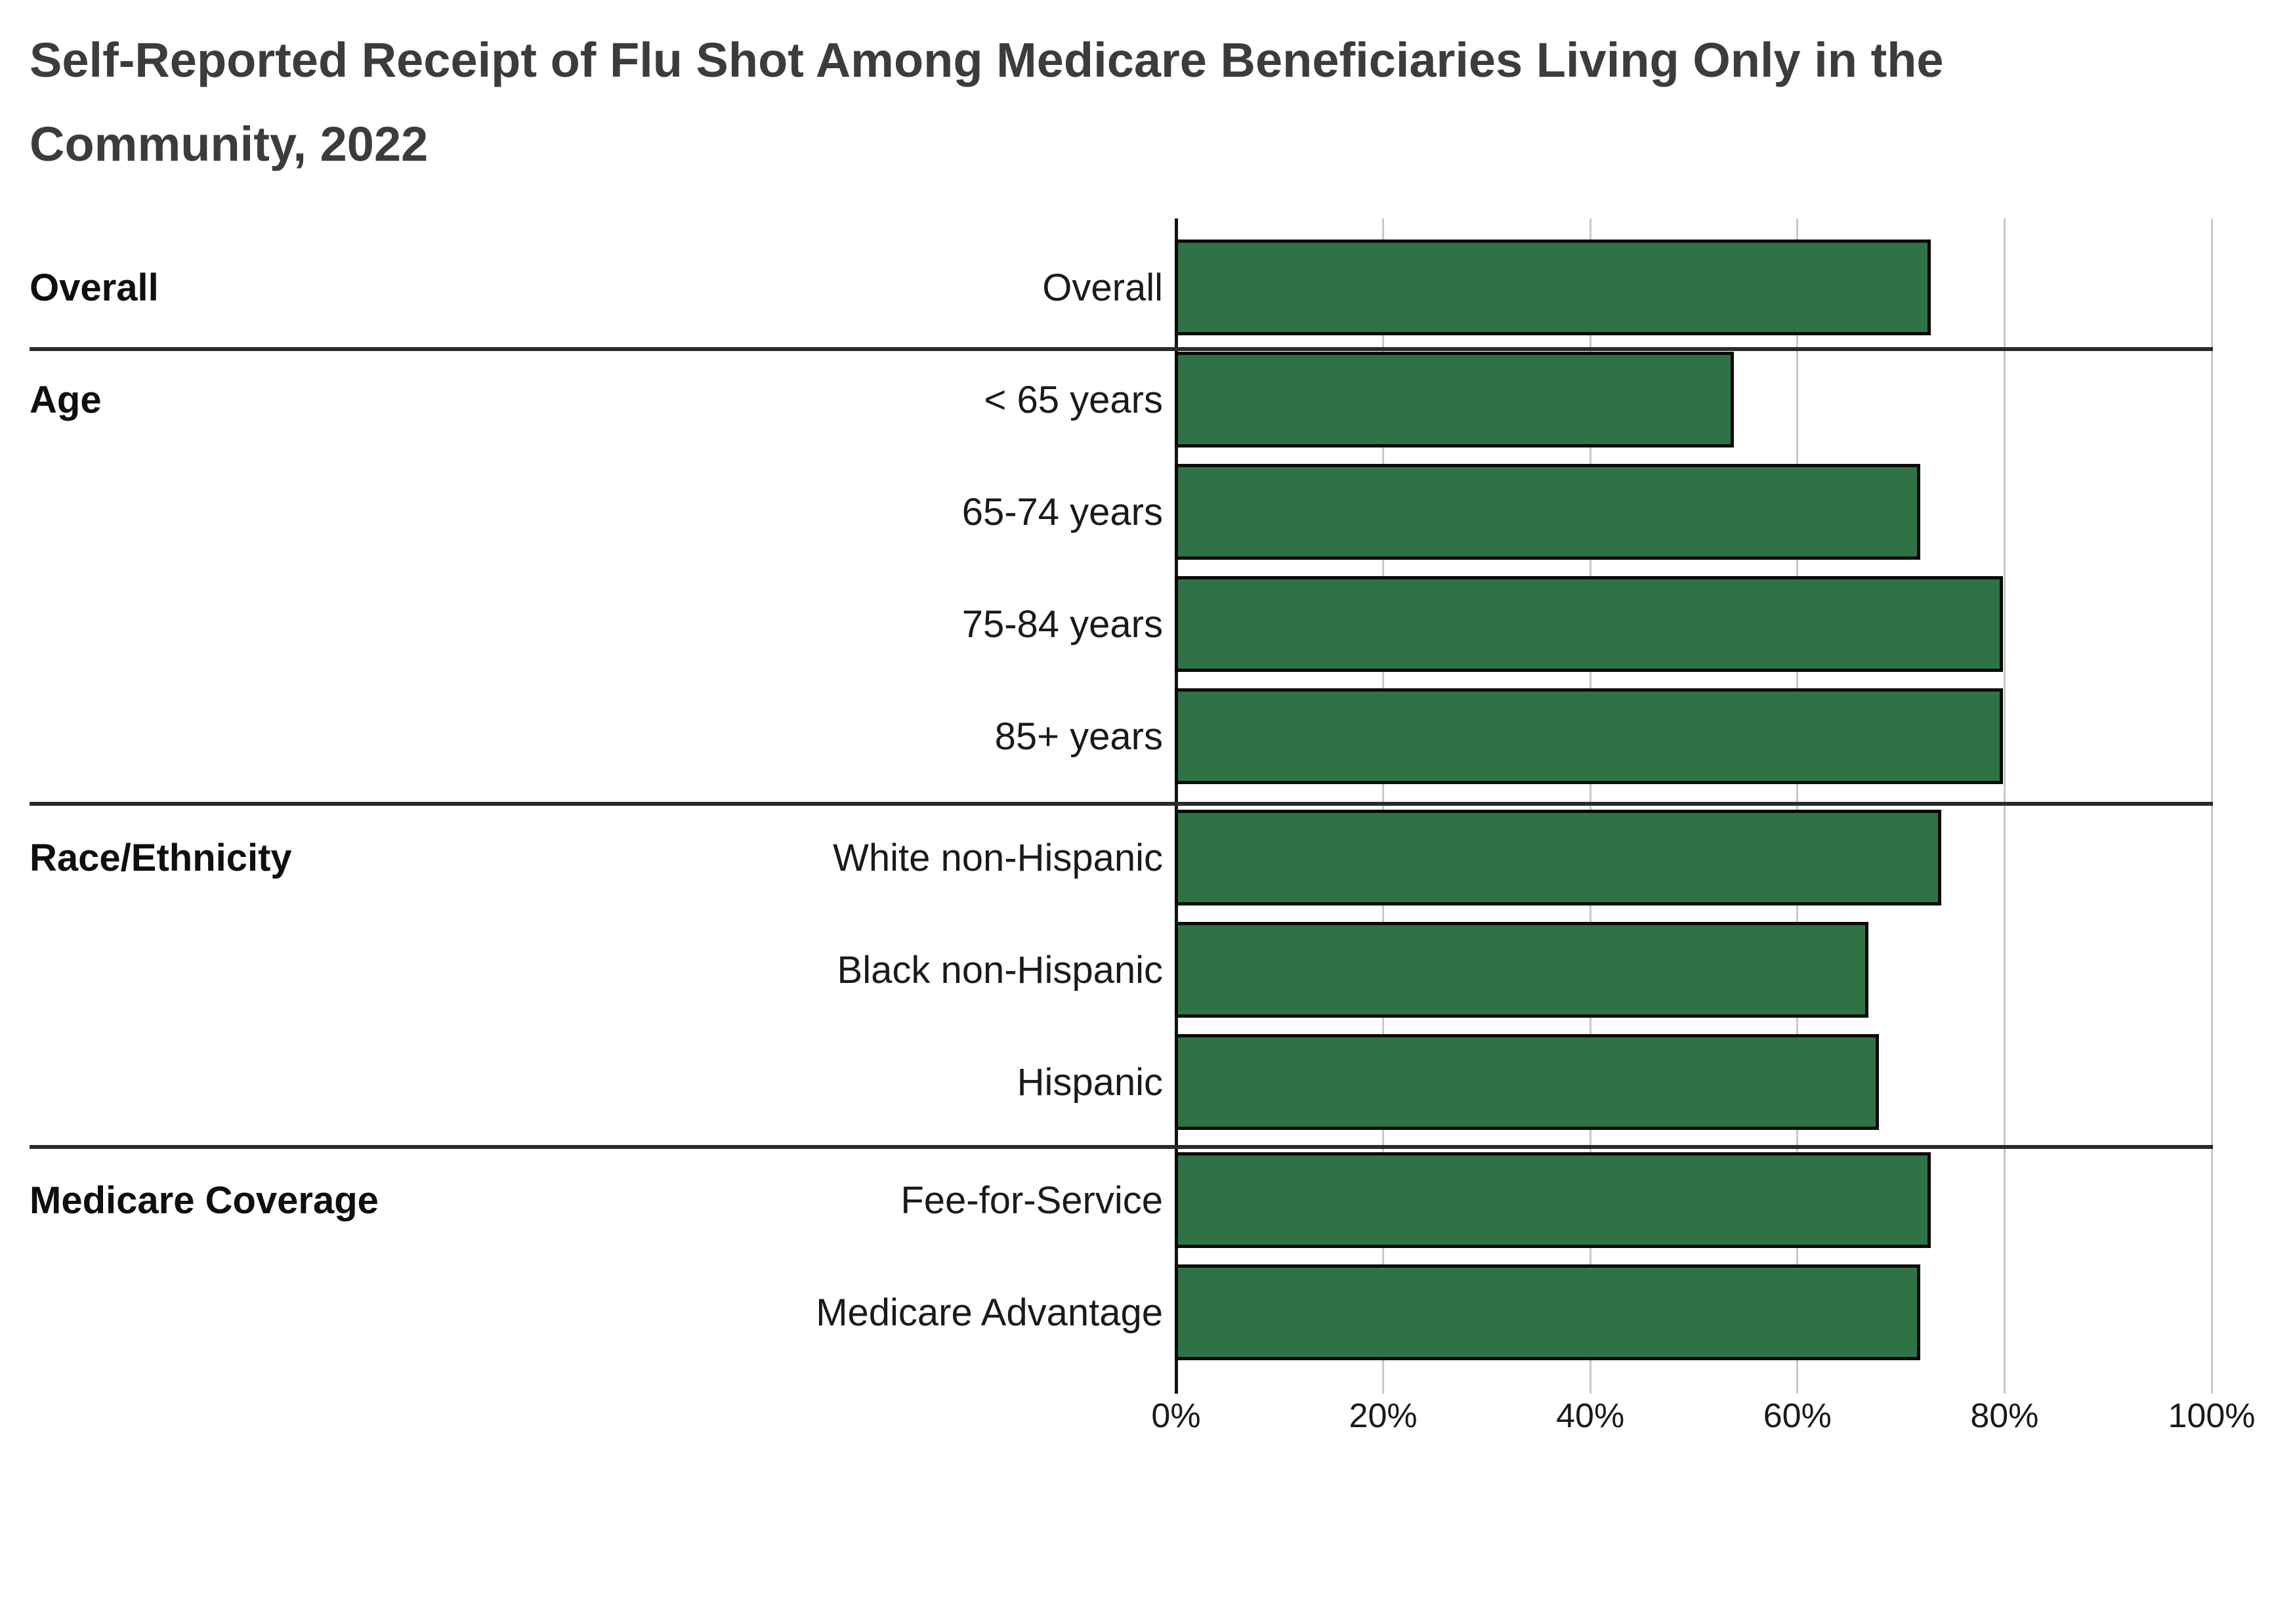  Describe the element at coordinates (1590, 807) in the screenshot. I see `gridline-40%` at that location.